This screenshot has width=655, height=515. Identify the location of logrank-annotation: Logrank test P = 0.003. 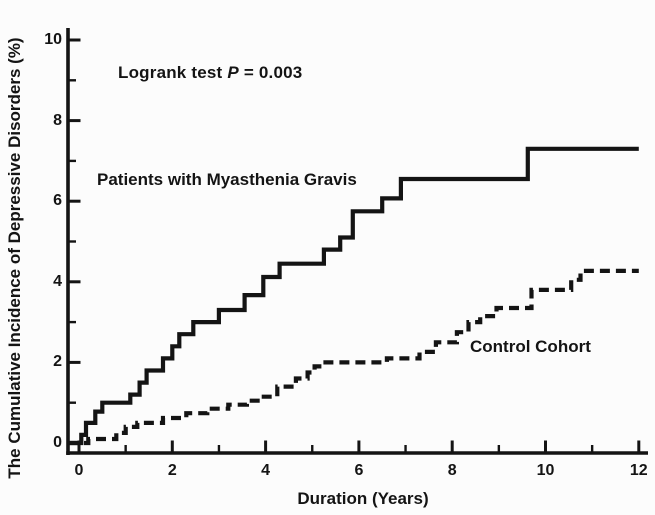
(210, 73).